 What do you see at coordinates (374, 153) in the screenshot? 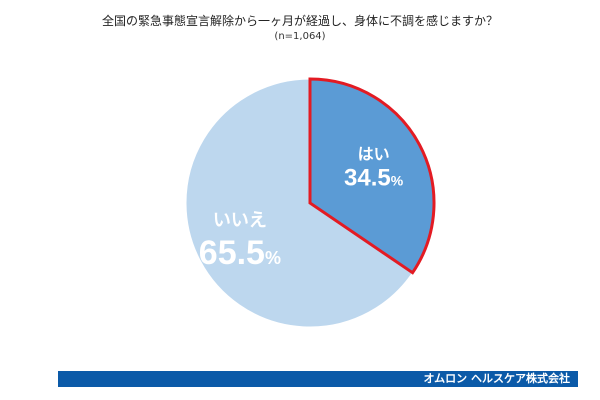
I see `slice-label-yes: はい` at bounding box center [374, 153].